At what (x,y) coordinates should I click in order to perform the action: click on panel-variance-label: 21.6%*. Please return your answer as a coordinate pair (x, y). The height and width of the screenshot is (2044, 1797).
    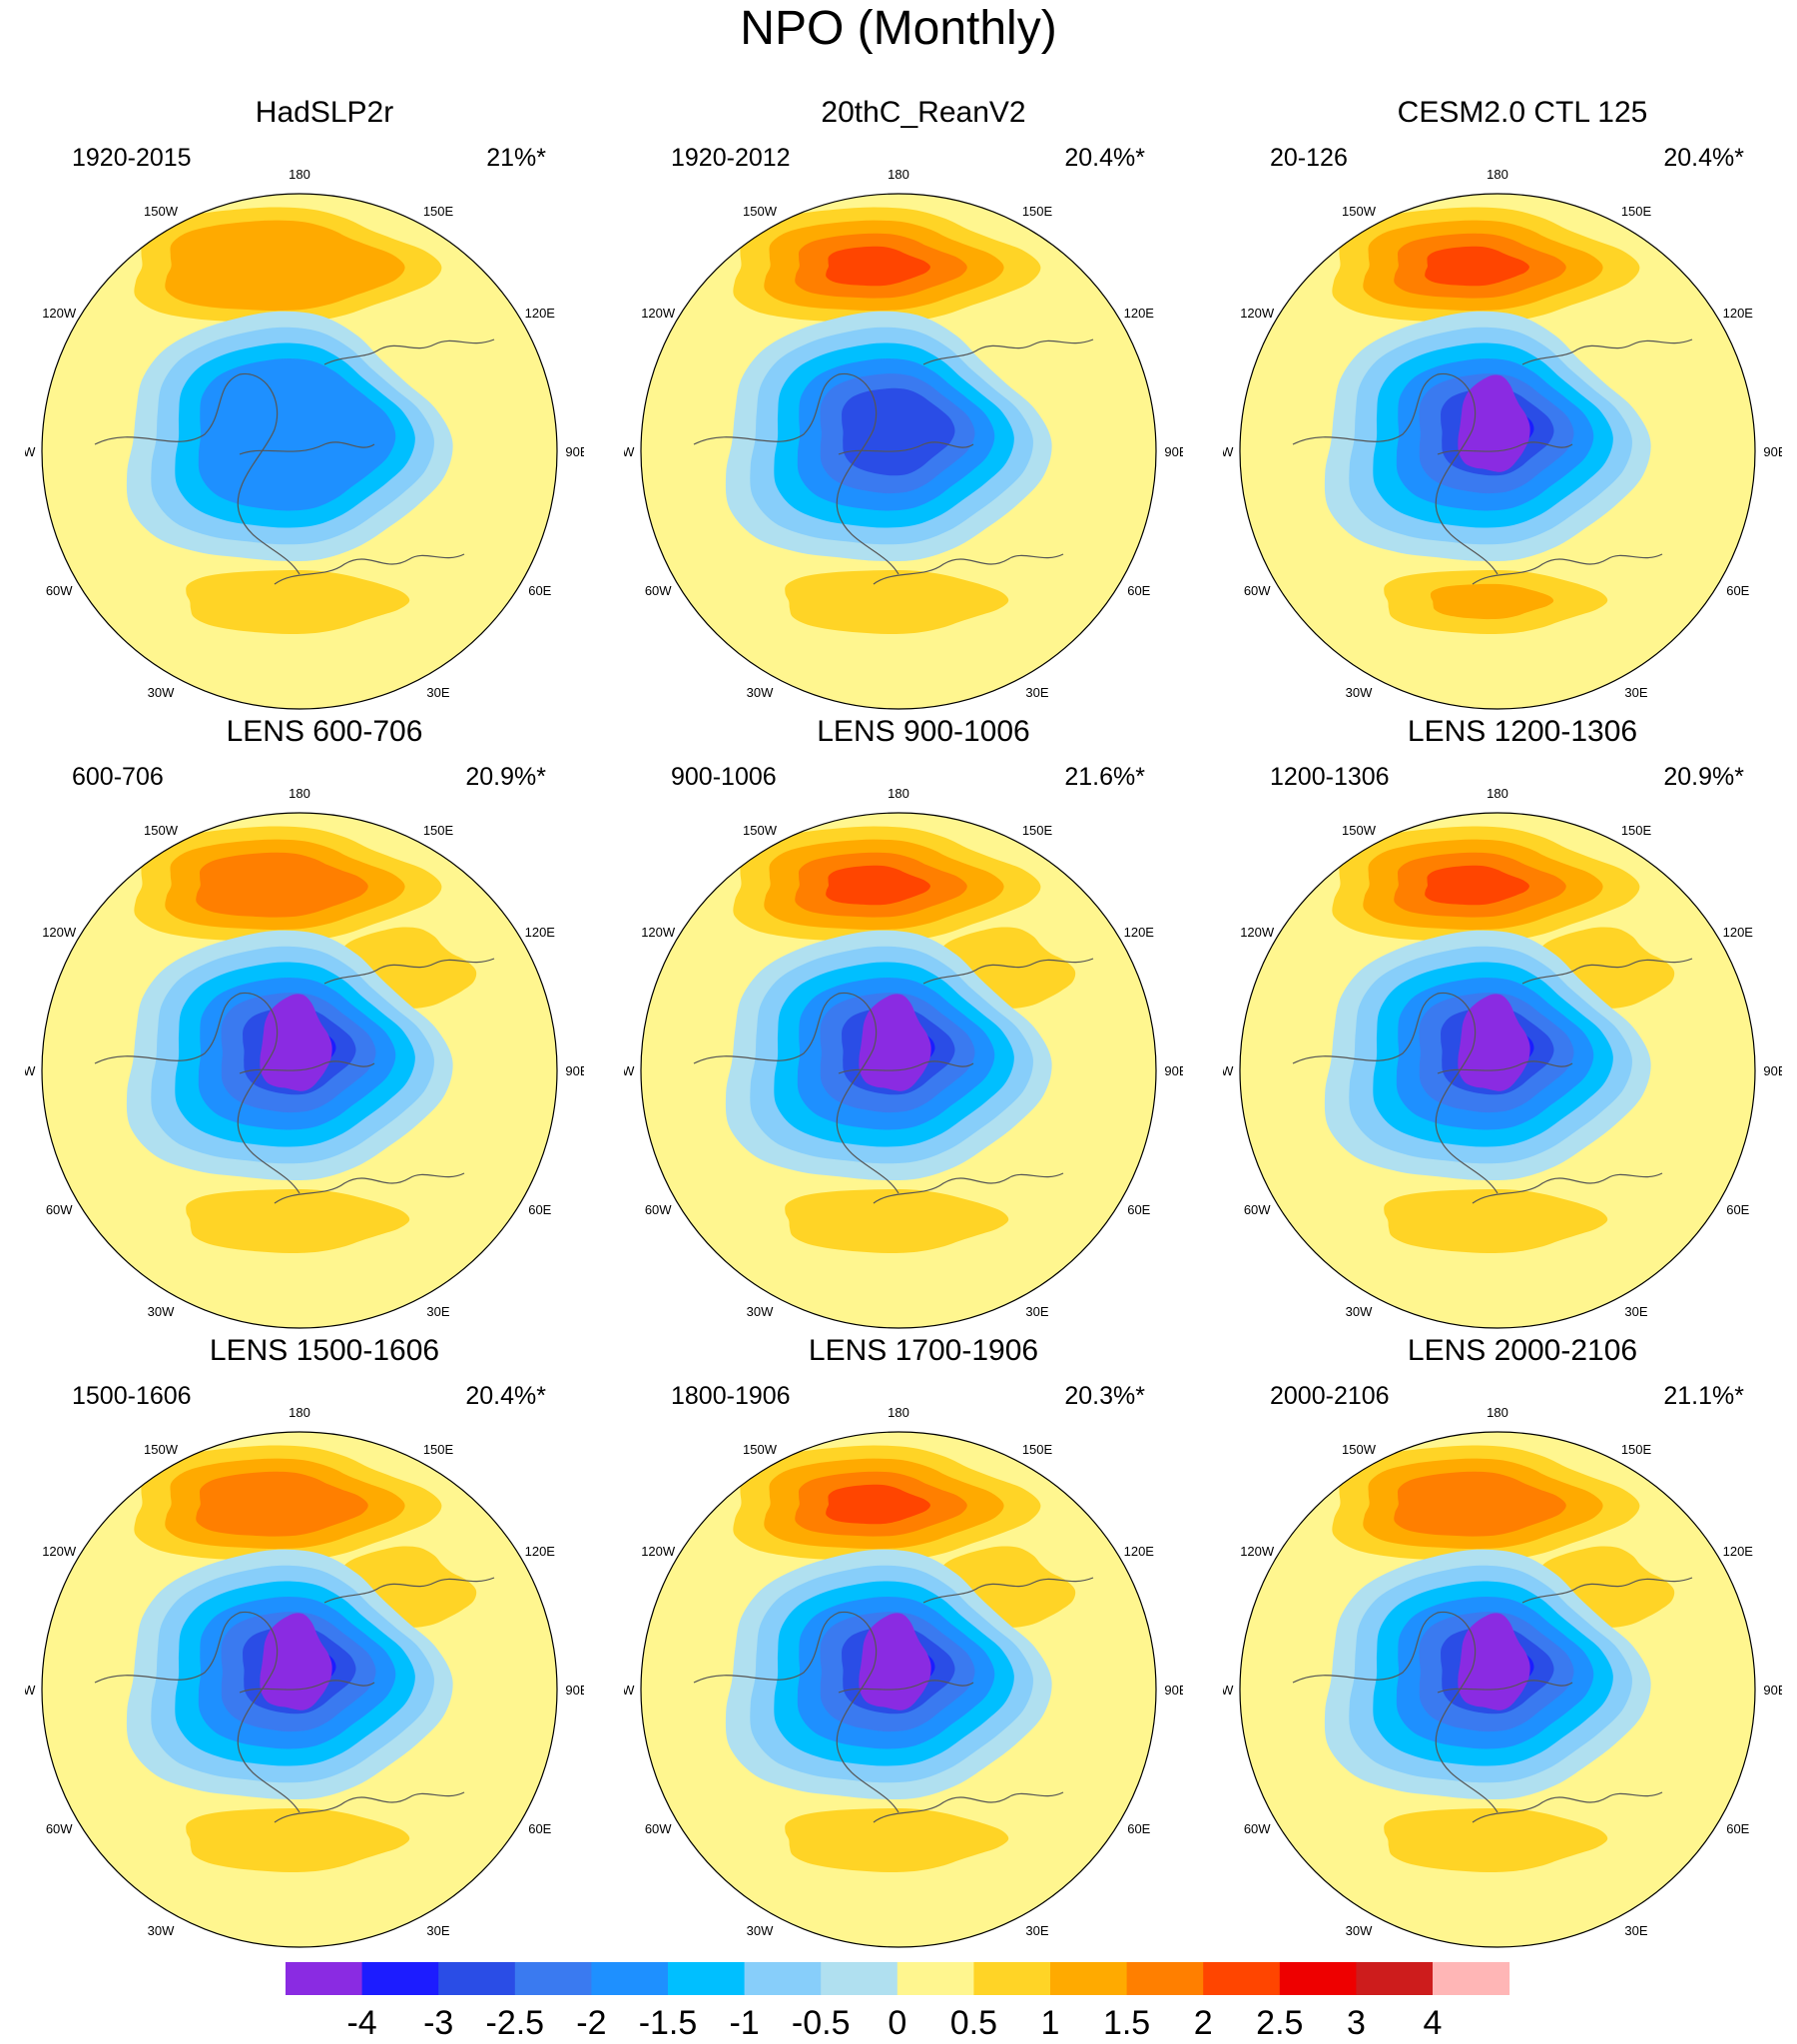
    Looking at the image, I should click on (1104, 777).